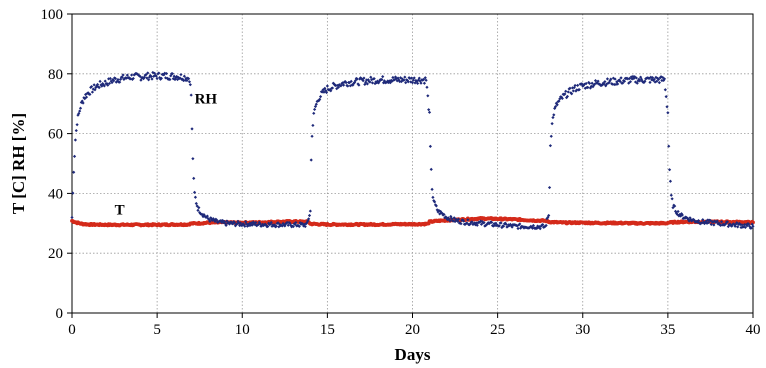  Describe the element at coordinates (753, 330) in the screenshot. I see `x-tick-label: 40` at that location.